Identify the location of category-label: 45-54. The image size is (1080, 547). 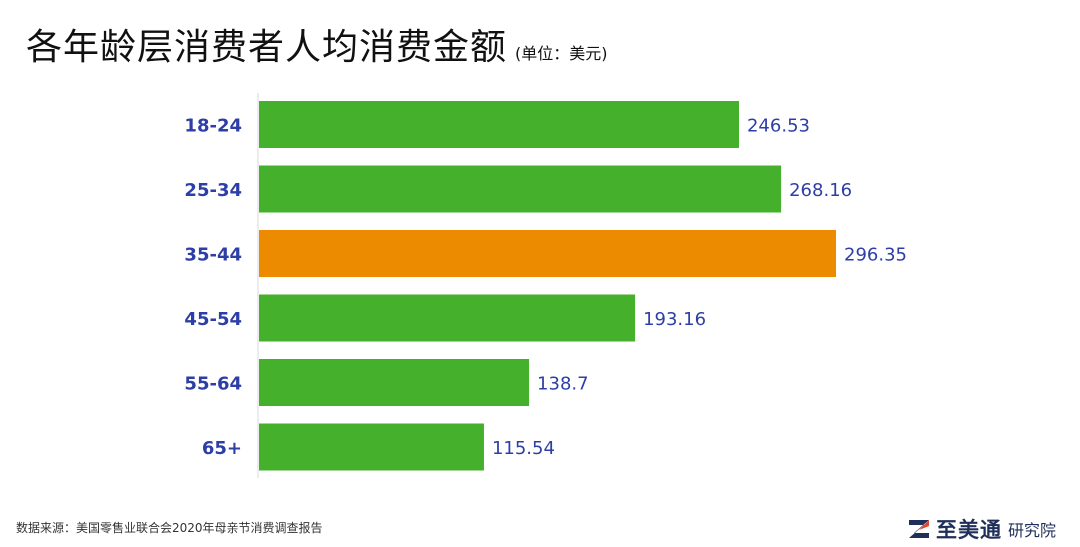
(213, 319).